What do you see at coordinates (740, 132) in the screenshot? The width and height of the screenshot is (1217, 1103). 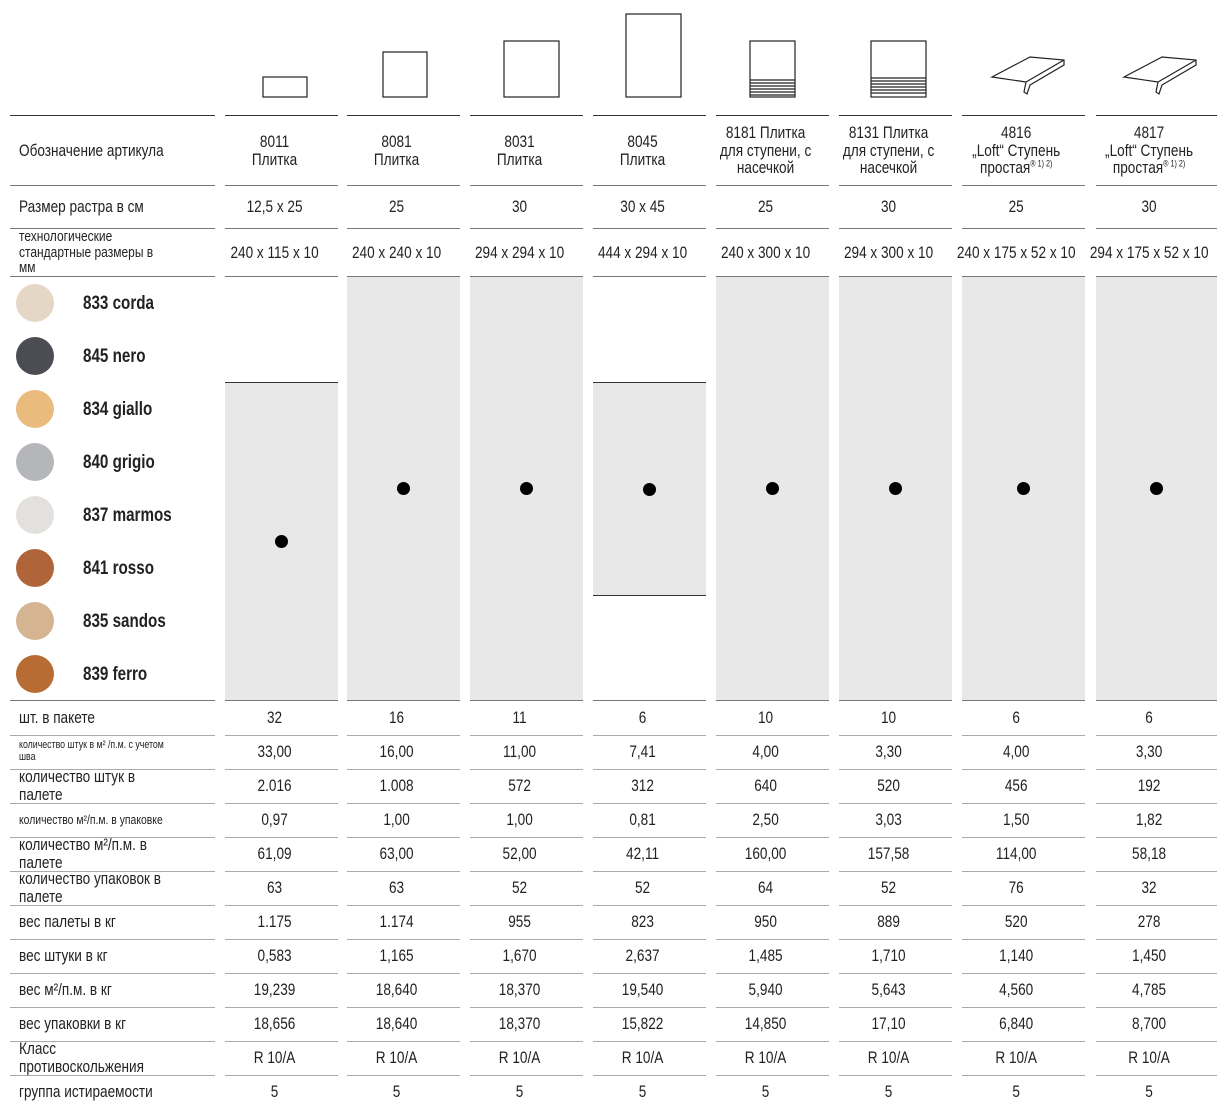 I see `article-code: 8181` at bounding box center [740, 132].